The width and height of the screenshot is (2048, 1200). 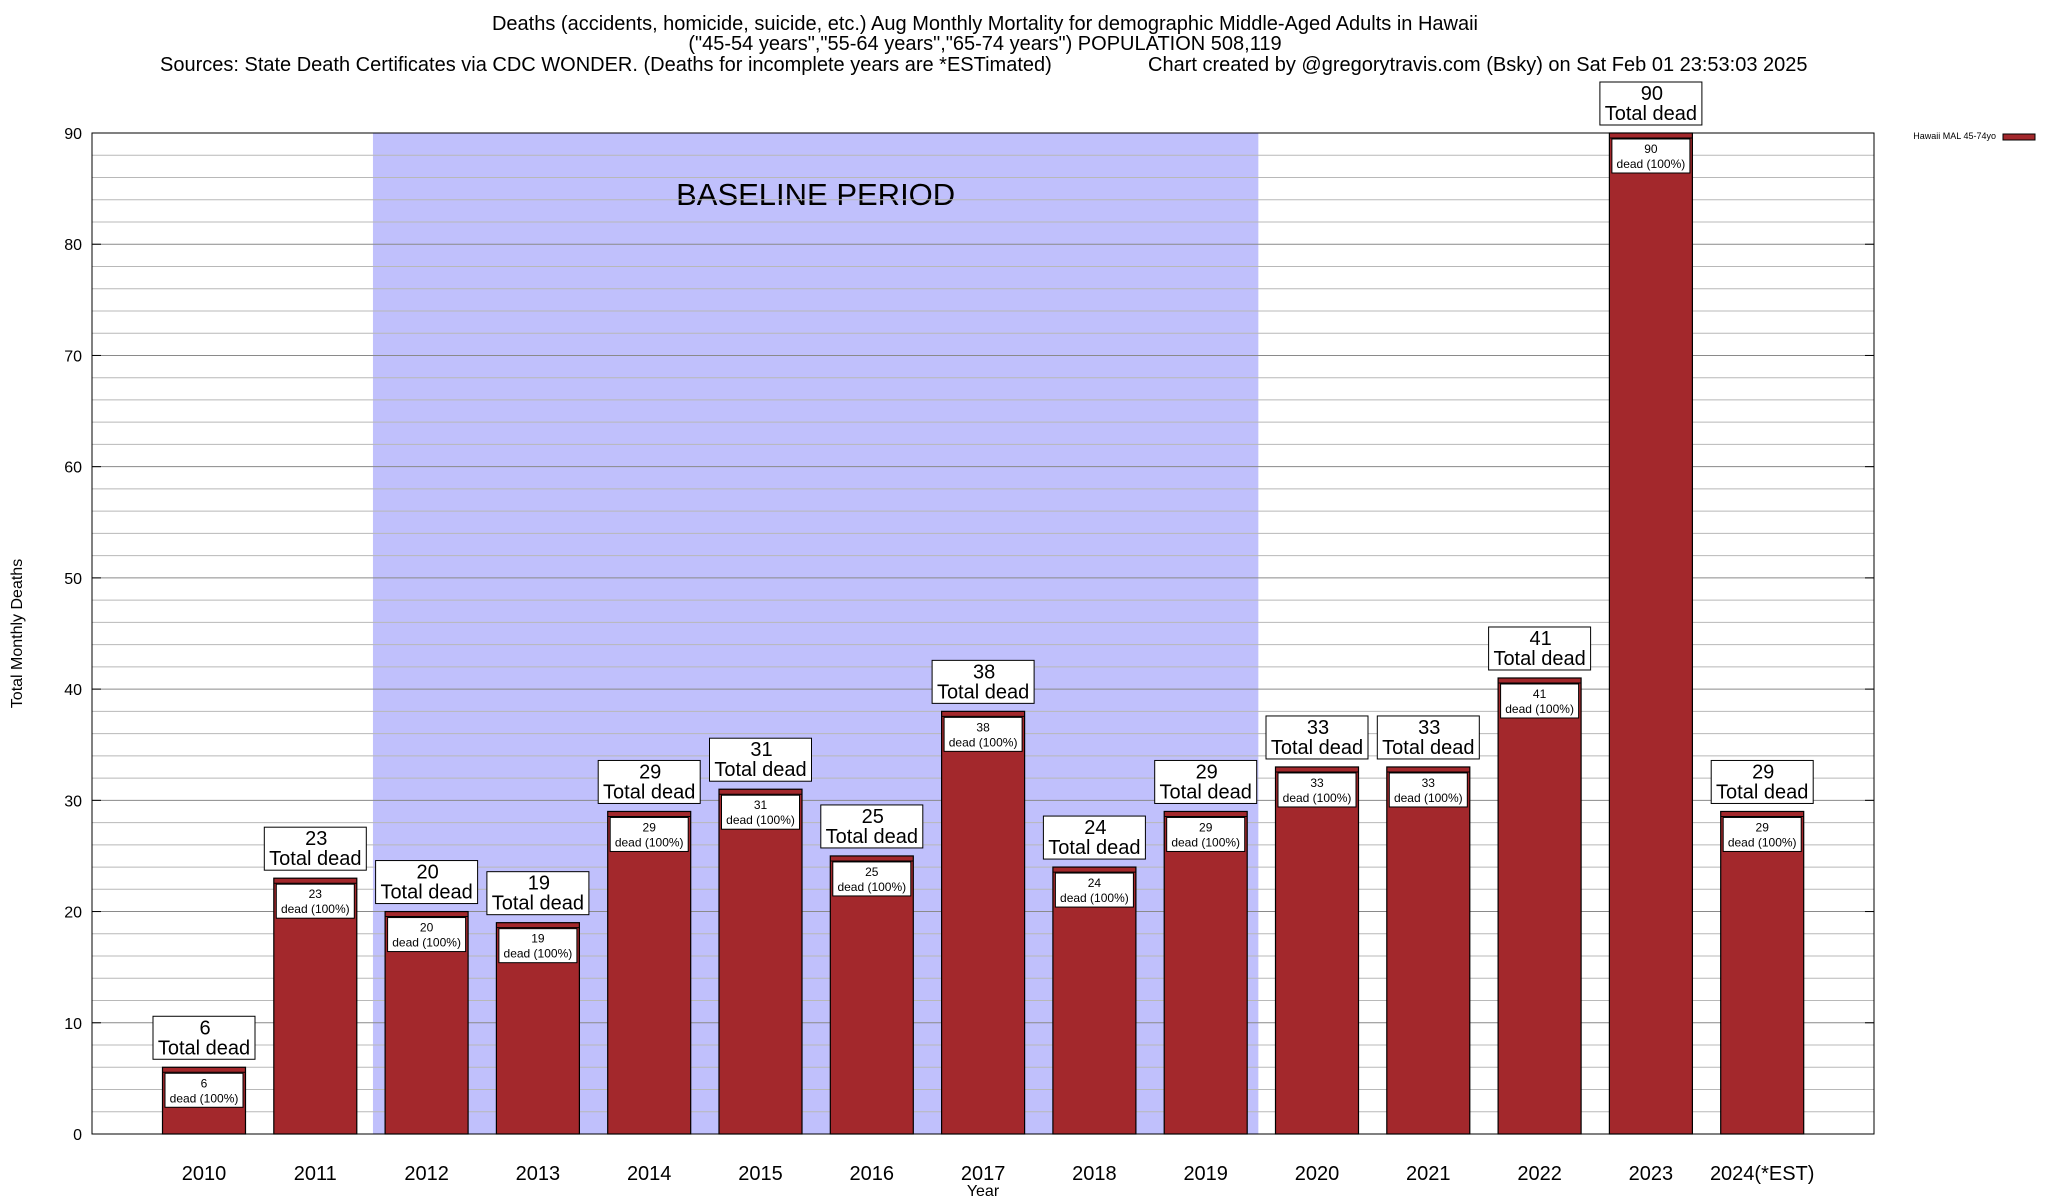 I want to click on x-tick-label: 2023, so click(x=1651, y=1174).